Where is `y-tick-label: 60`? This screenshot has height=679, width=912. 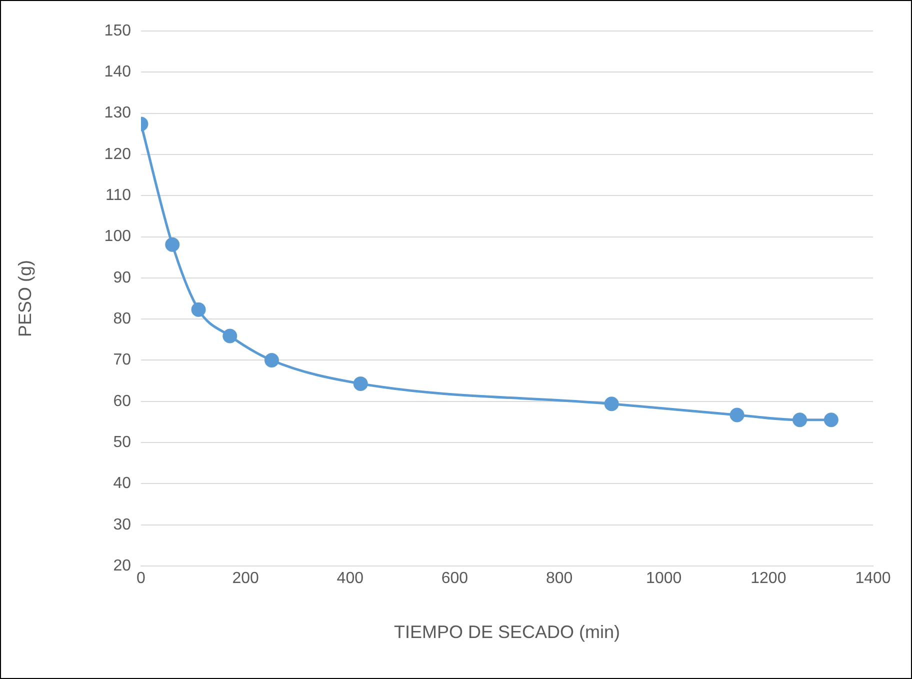
y-tick-label: 60 is located at coordinates (122, 401).